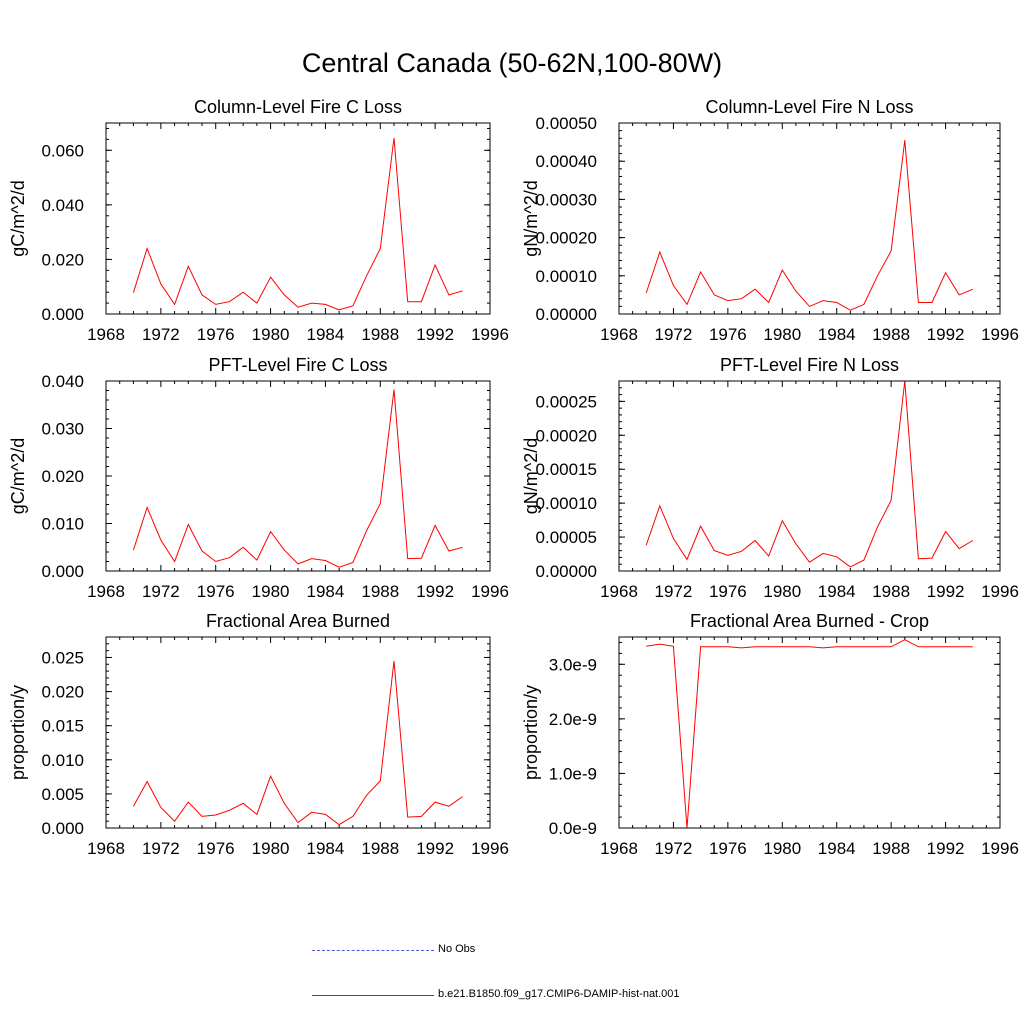 The width and height of the screenshot is (1024, 1024). What do you see at coordinates (512, 63) in the screenshot?
I see `figure-title: Central Canada (50-62N,100-80W)` at bounding box center [512, 63].